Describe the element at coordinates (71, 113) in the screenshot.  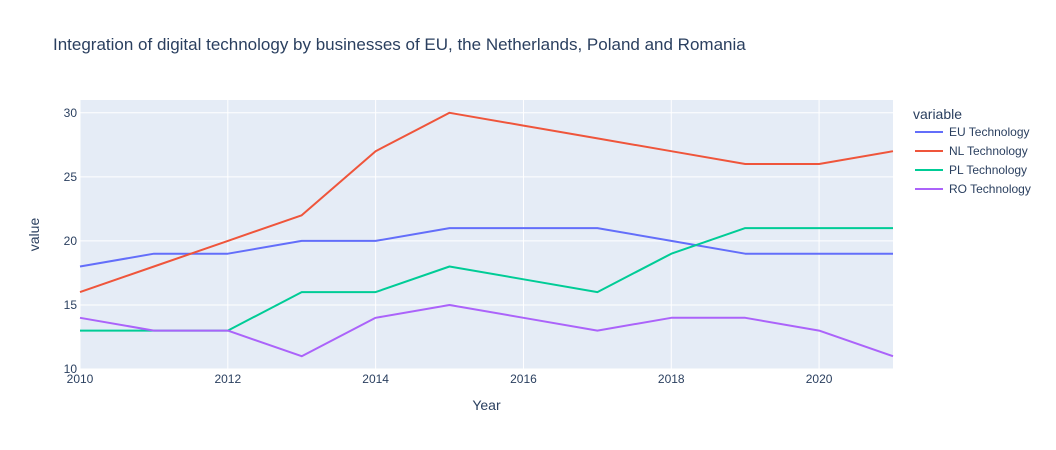
I see `y-tick-label: 30` at that location.